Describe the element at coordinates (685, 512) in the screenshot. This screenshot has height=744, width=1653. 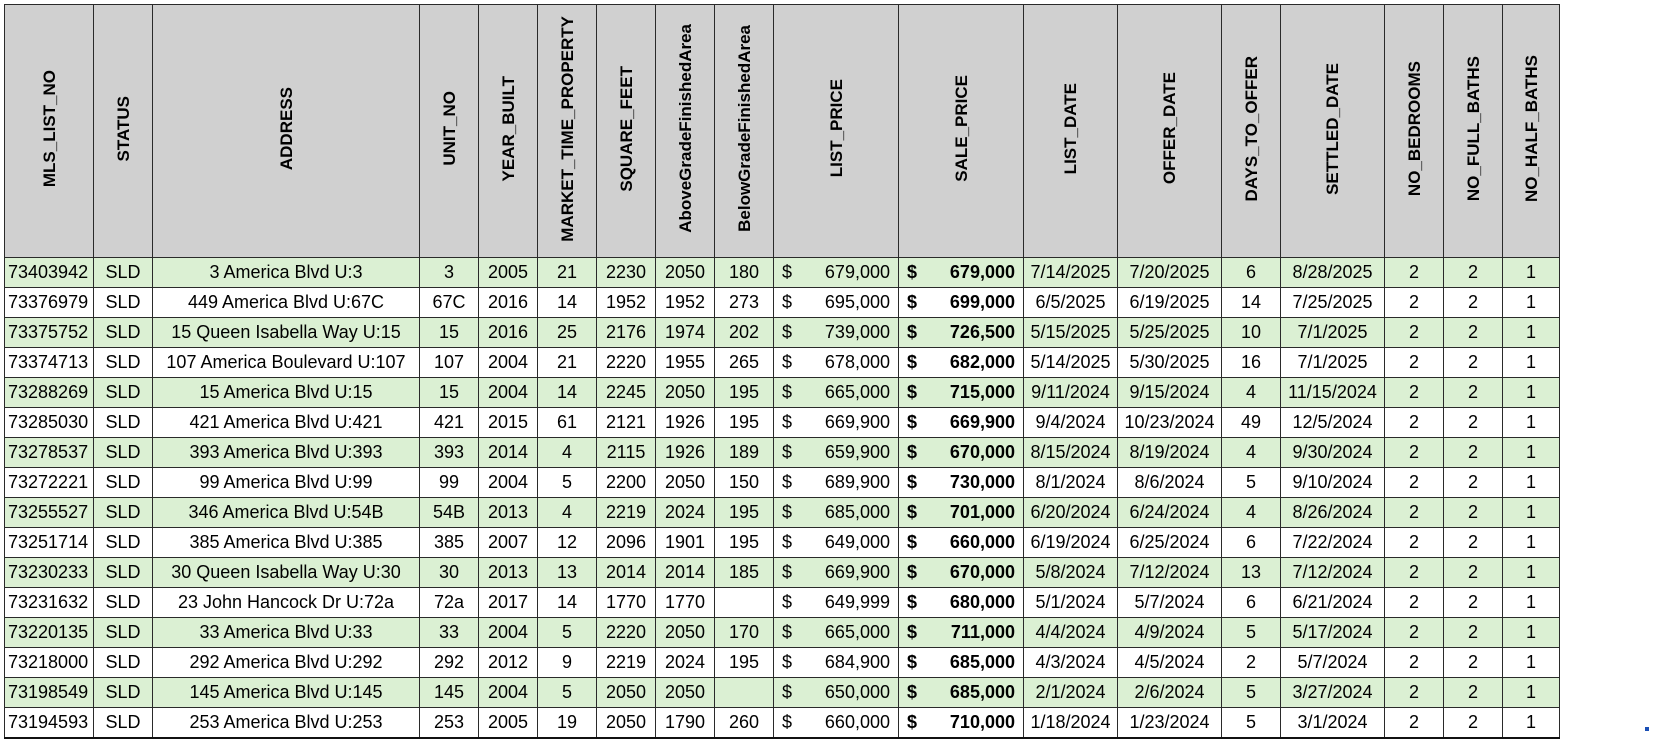
I see `cell-abovegradefinishedarea: 2024` at that location.